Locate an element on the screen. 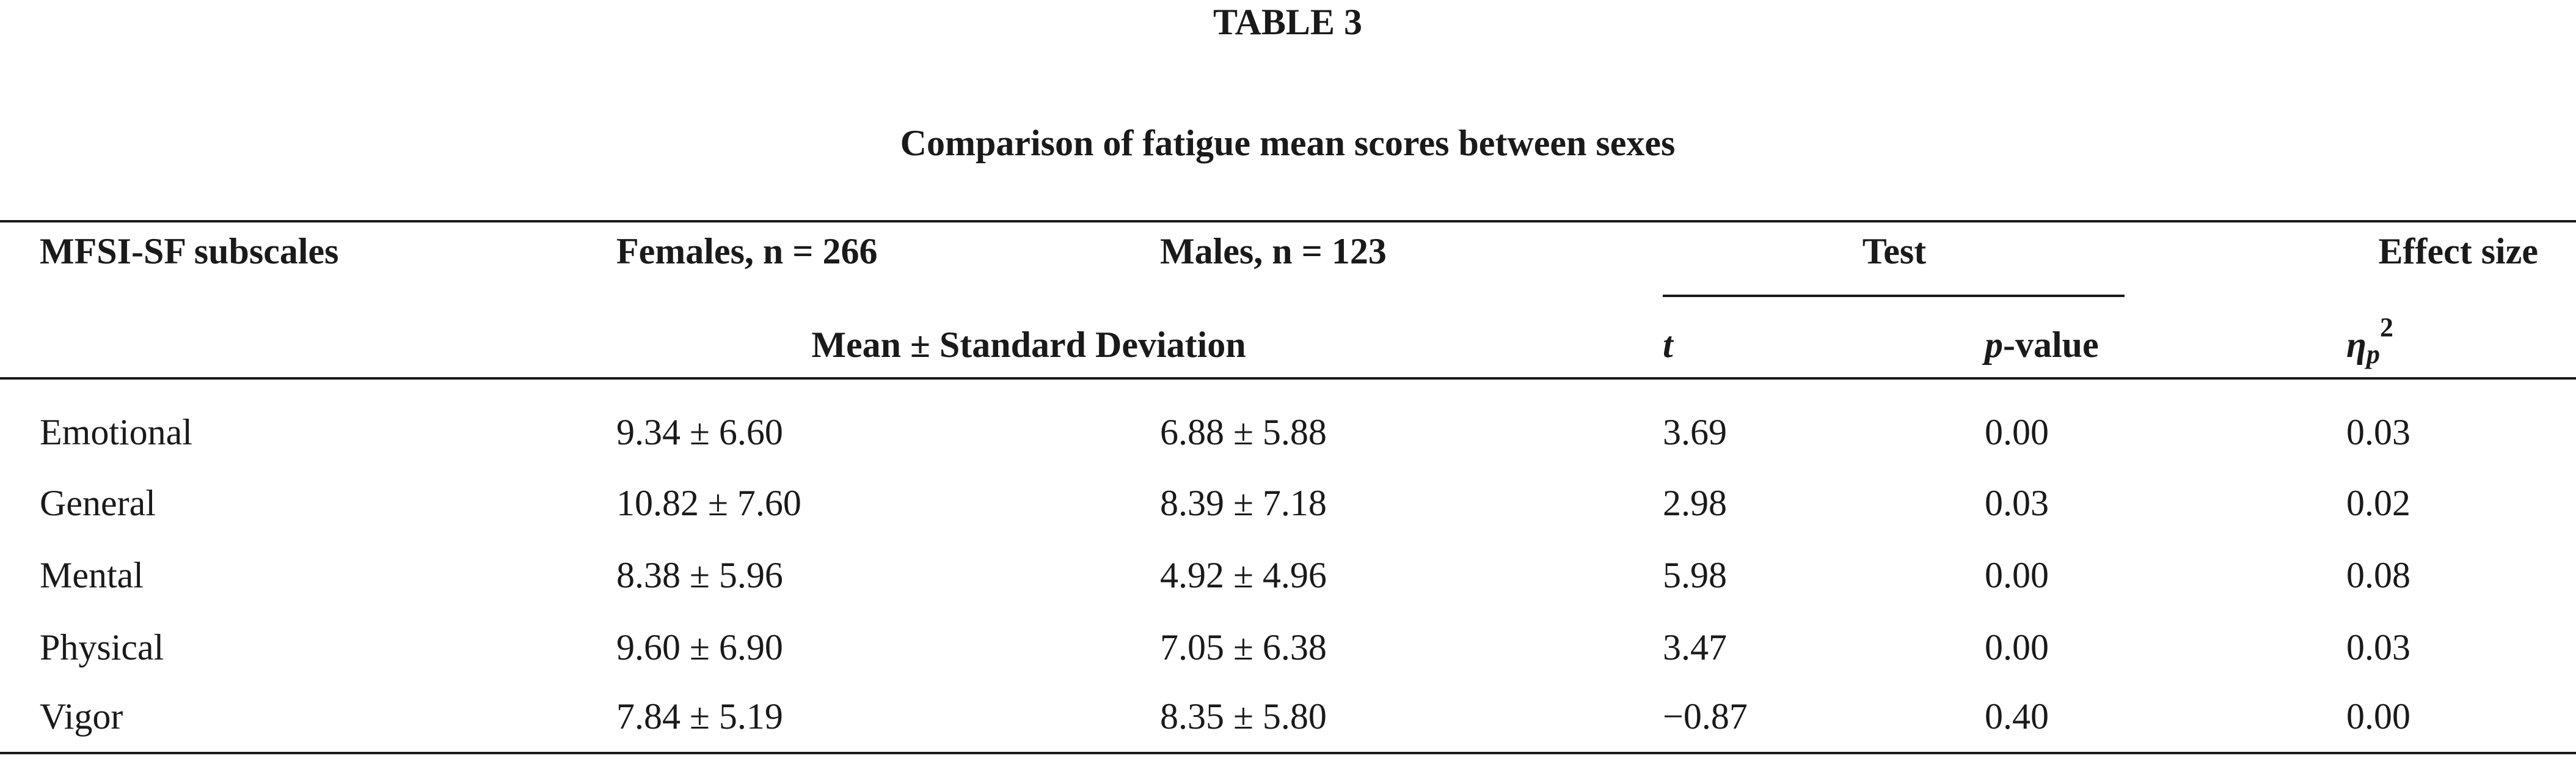 Image resolution: width=2576 pixels, height=761 pixels. table-cell: Vigor is located at coordinates (81, 716).